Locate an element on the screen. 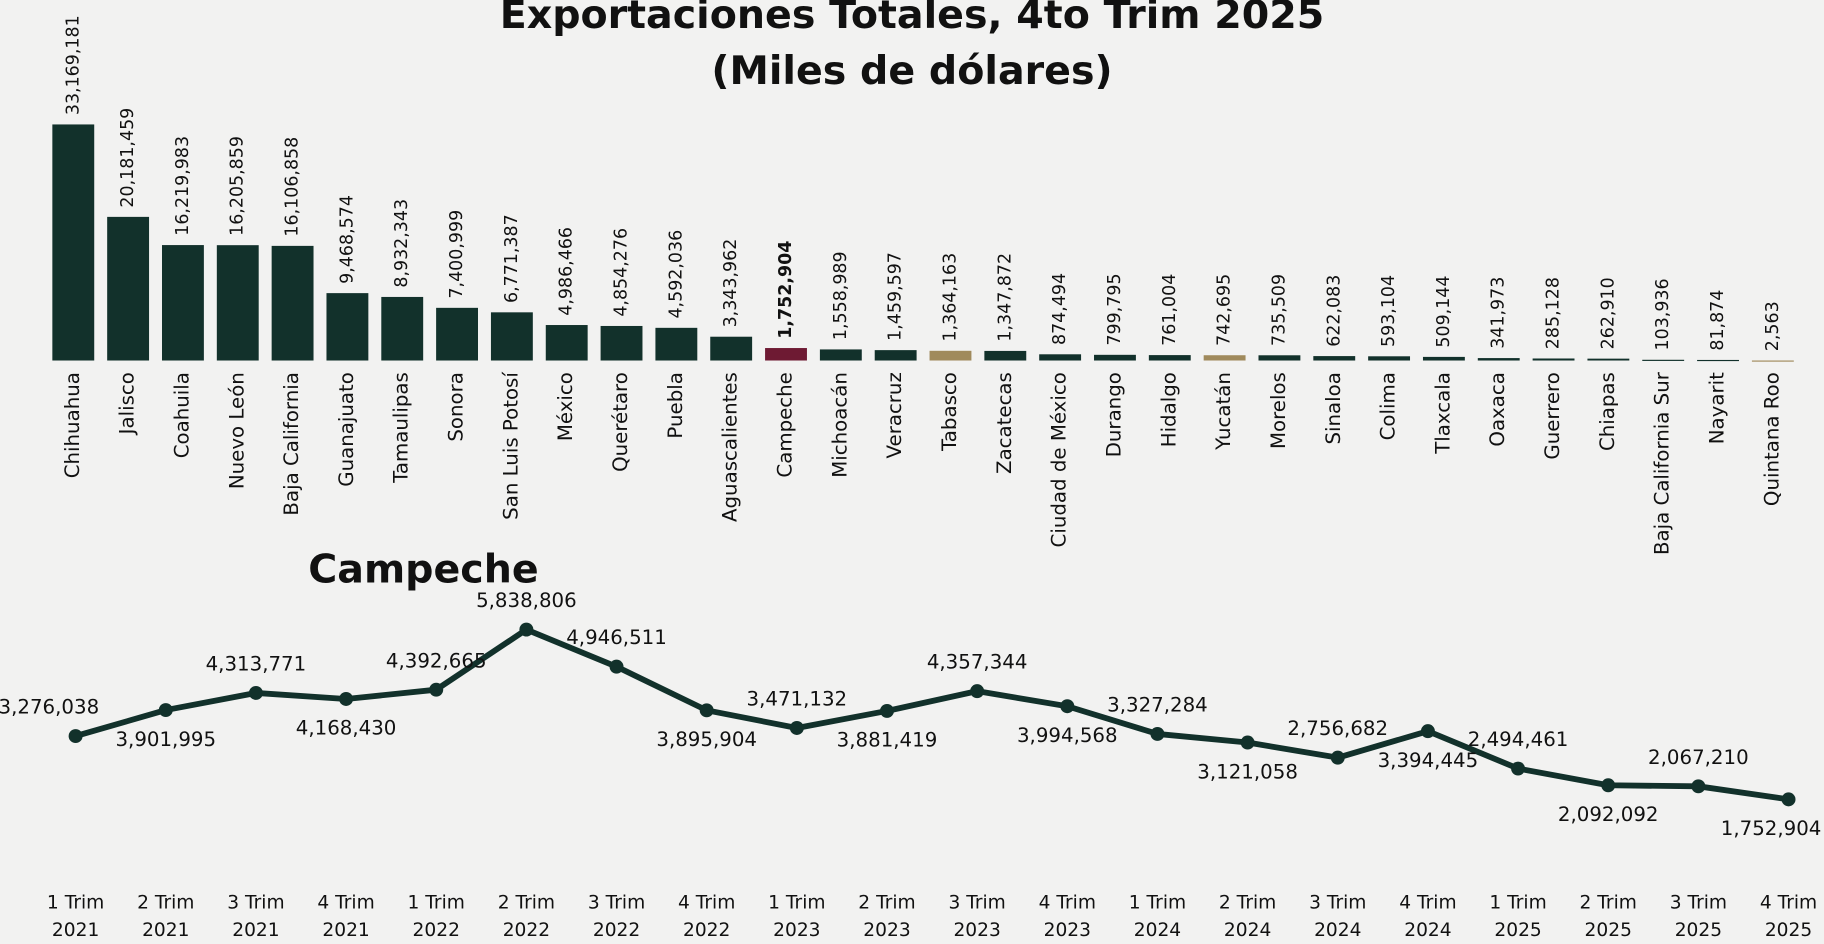 The height and width of the screenshot is (944, 1824). value-label: 3,394,445 is located at coordinates (1428, 760).